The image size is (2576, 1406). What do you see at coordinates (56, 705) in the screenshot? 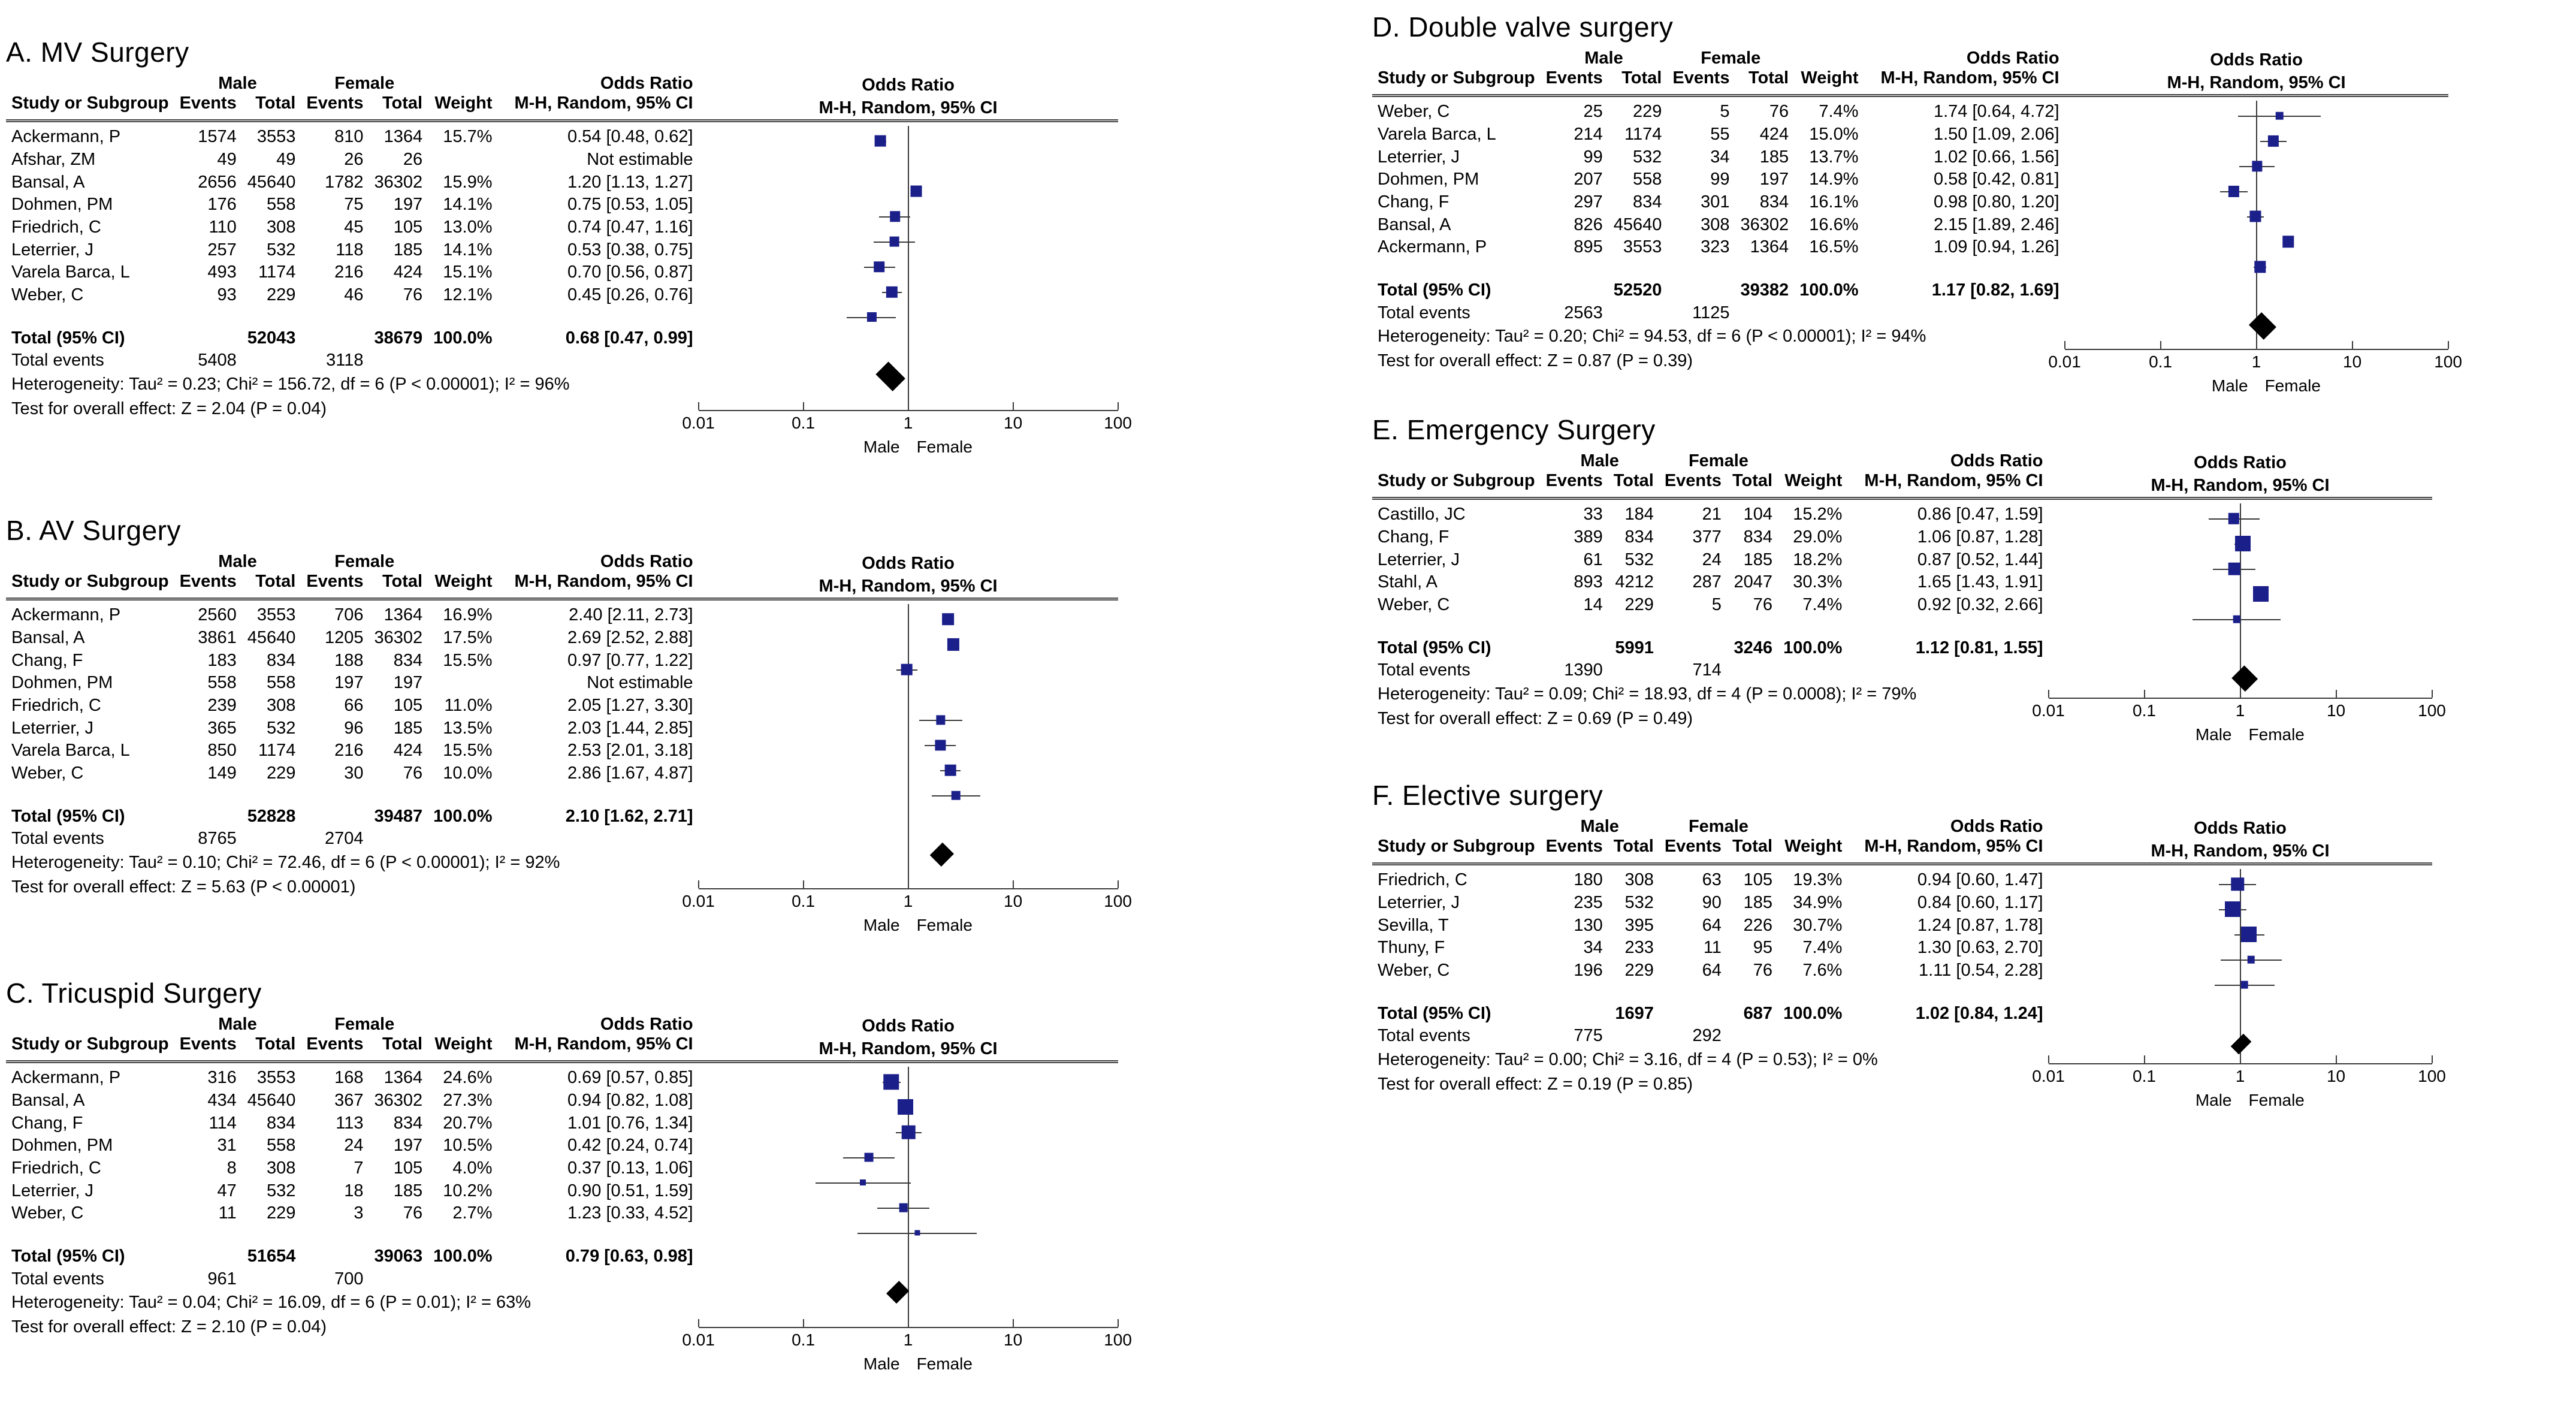
I see `cell-study: Friedrich, C` at bounding box center [56, 705].